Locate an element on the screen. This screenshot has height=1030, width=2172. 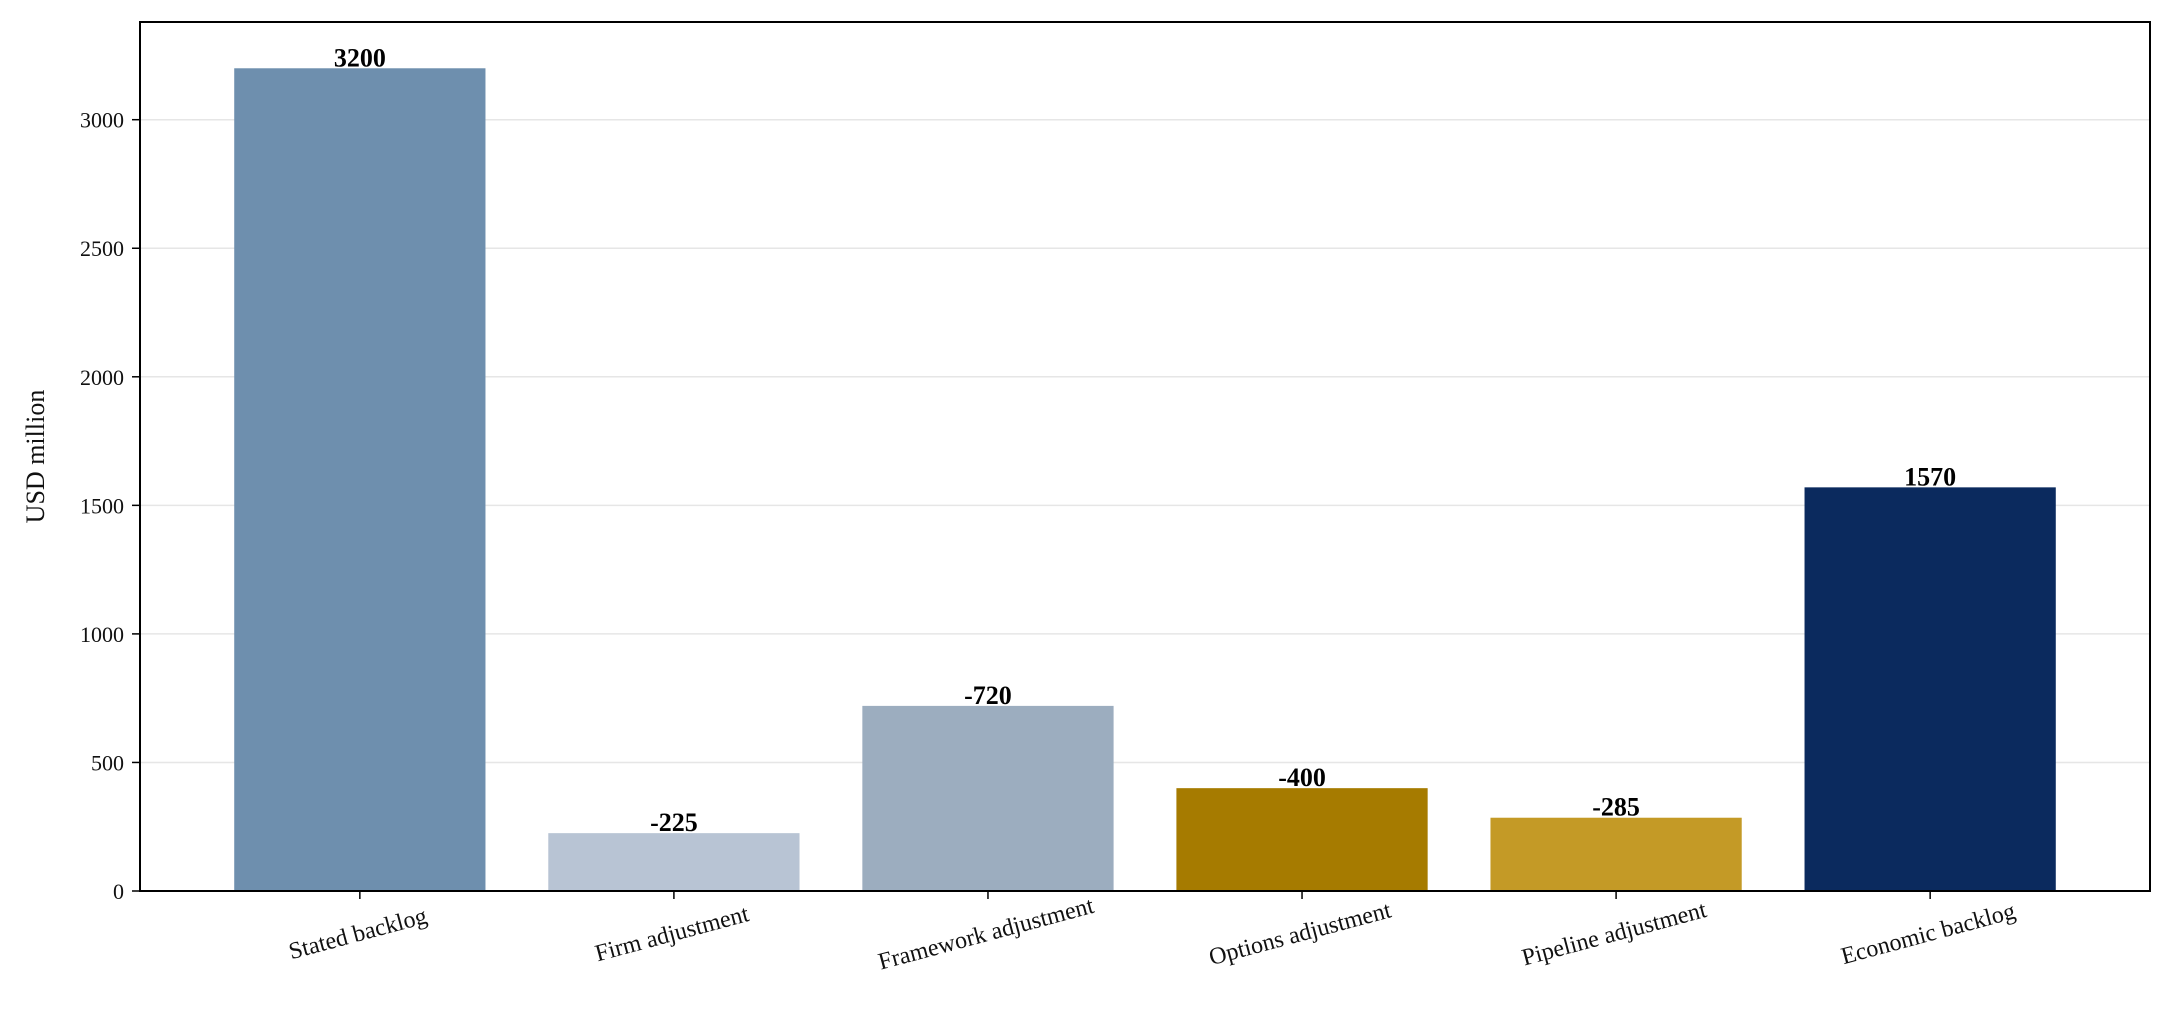
x-tick-label-framework-adjustment: Framework adjustment is located at coordinates (986, 934).